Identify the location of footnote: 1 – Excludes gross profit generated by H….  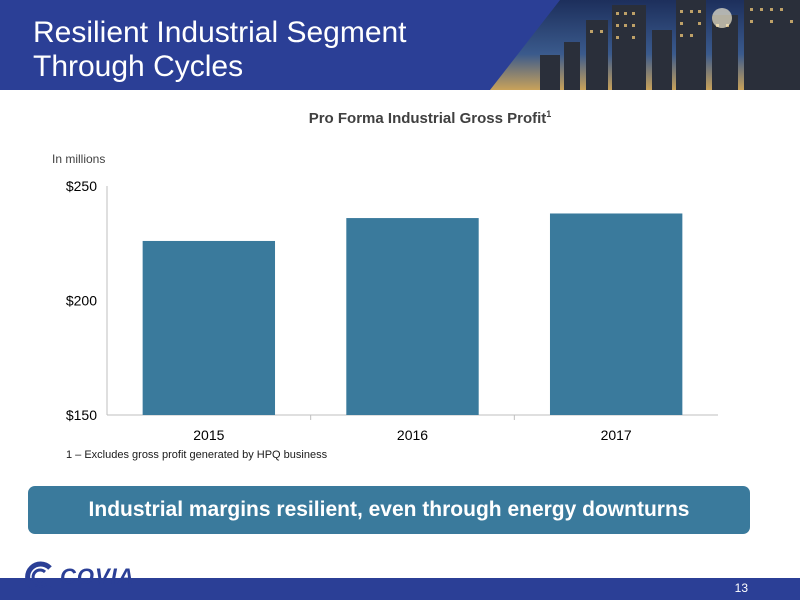
(197, 455).